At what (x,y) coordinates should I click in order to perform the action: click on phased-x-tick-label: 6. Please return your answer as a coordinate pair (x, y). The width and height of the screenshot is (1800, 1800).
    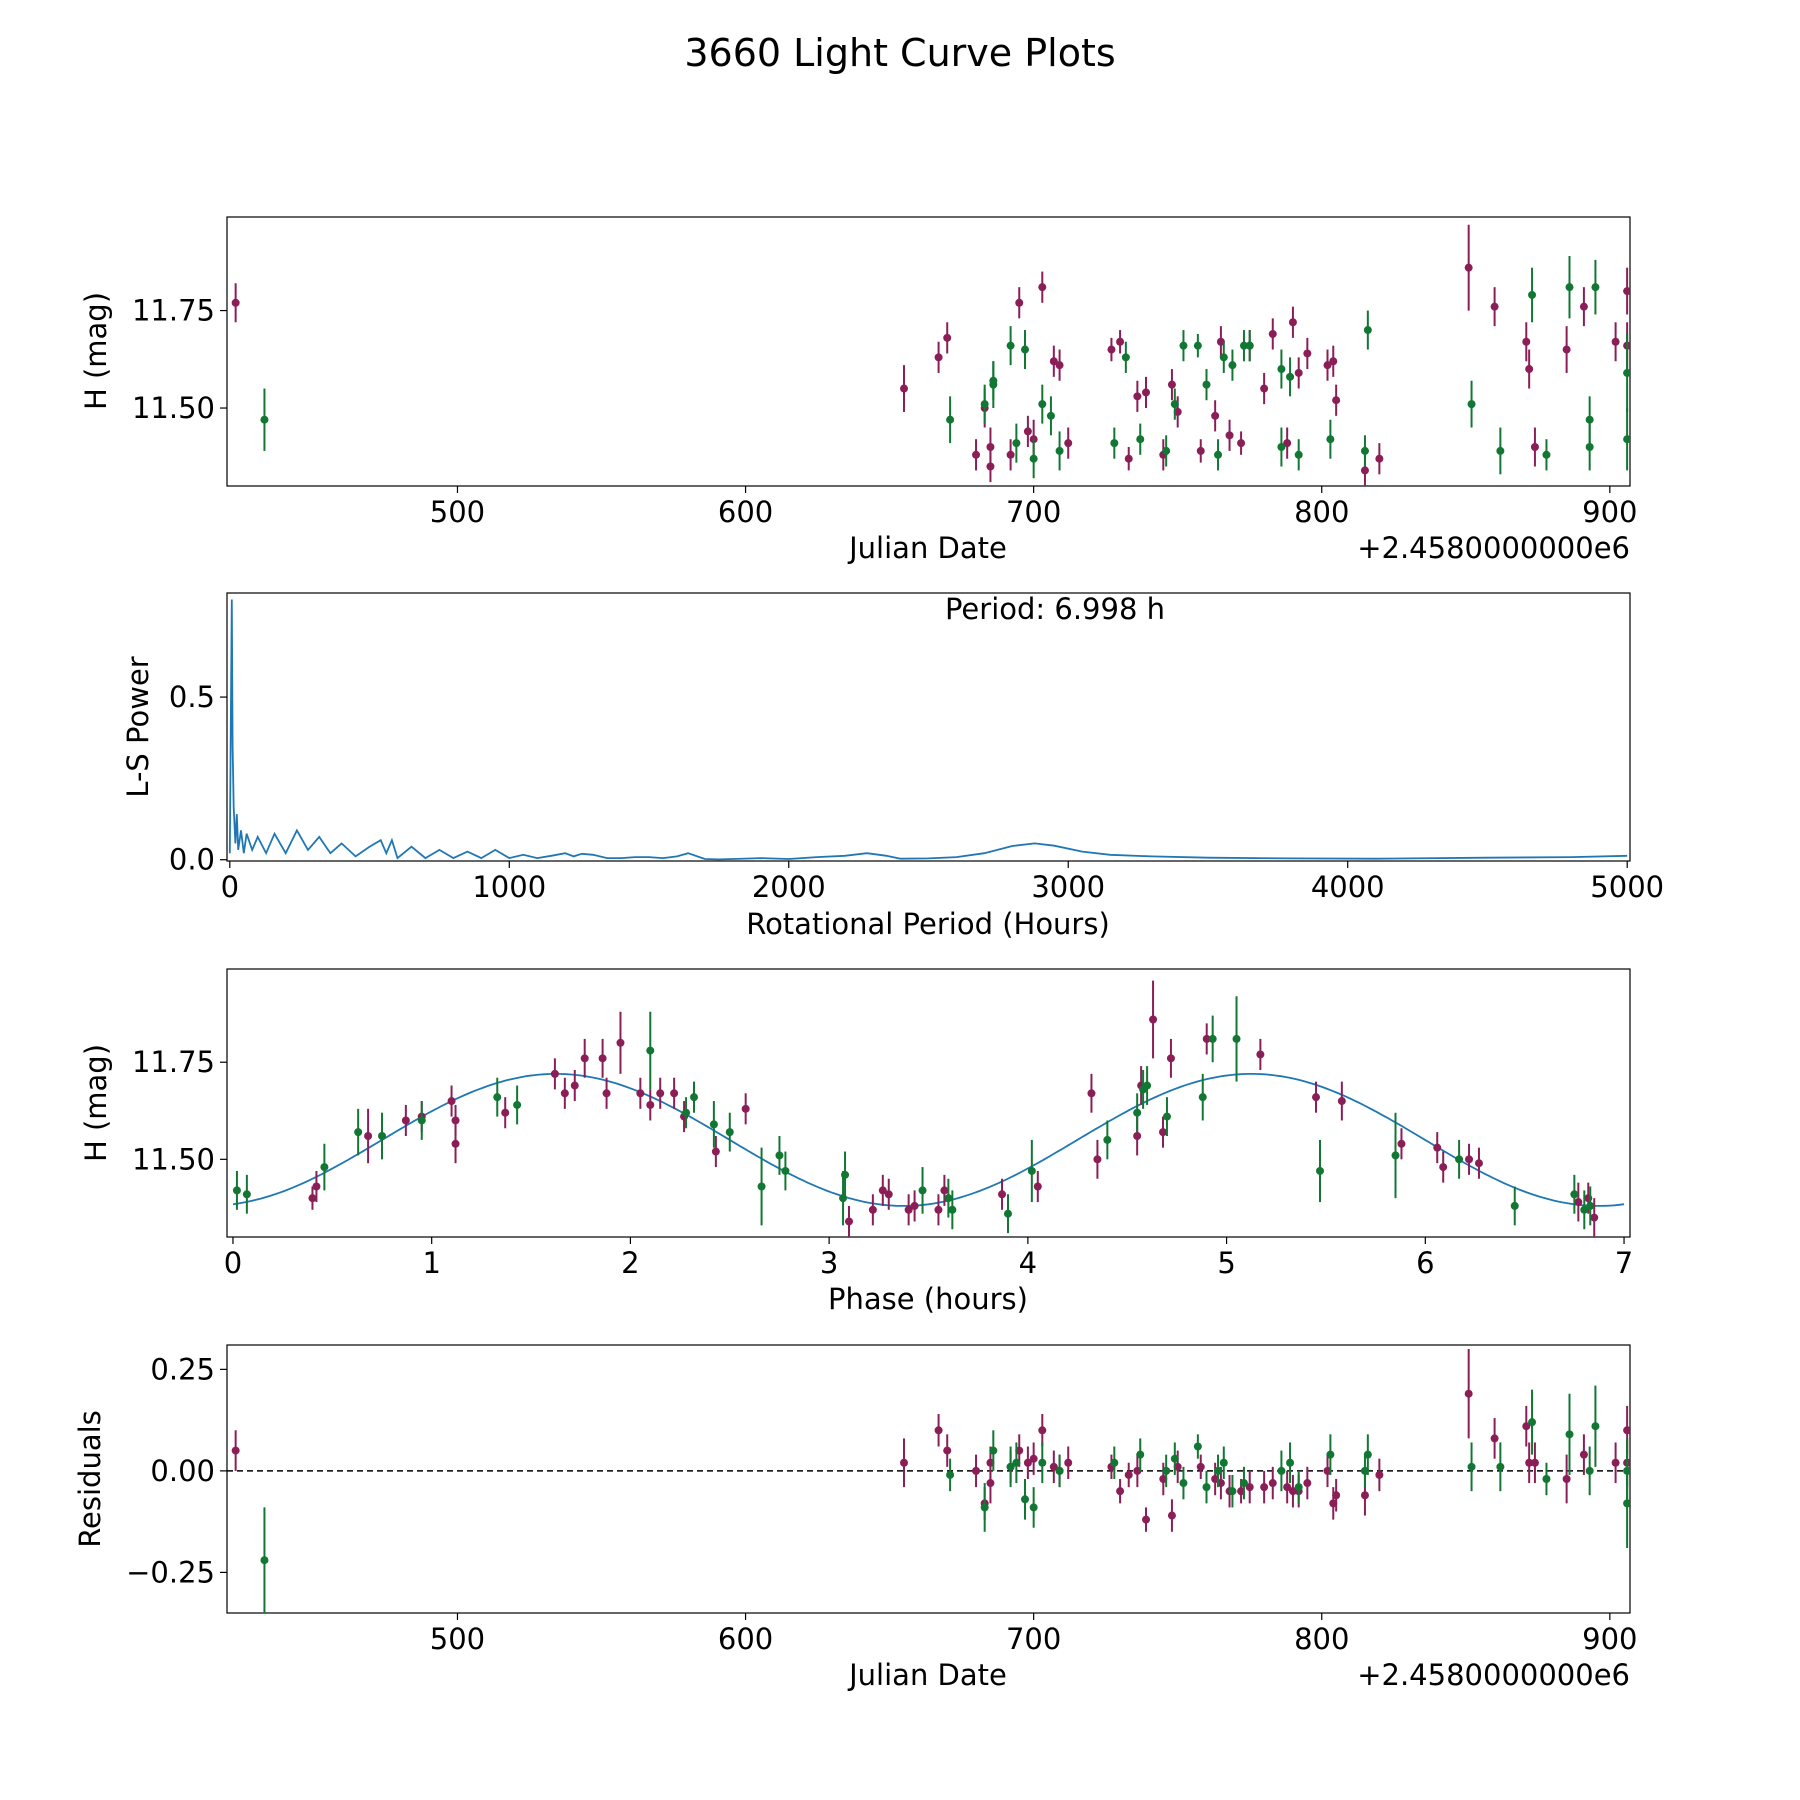
    Looking at the image, I should click on (1425, 1263).